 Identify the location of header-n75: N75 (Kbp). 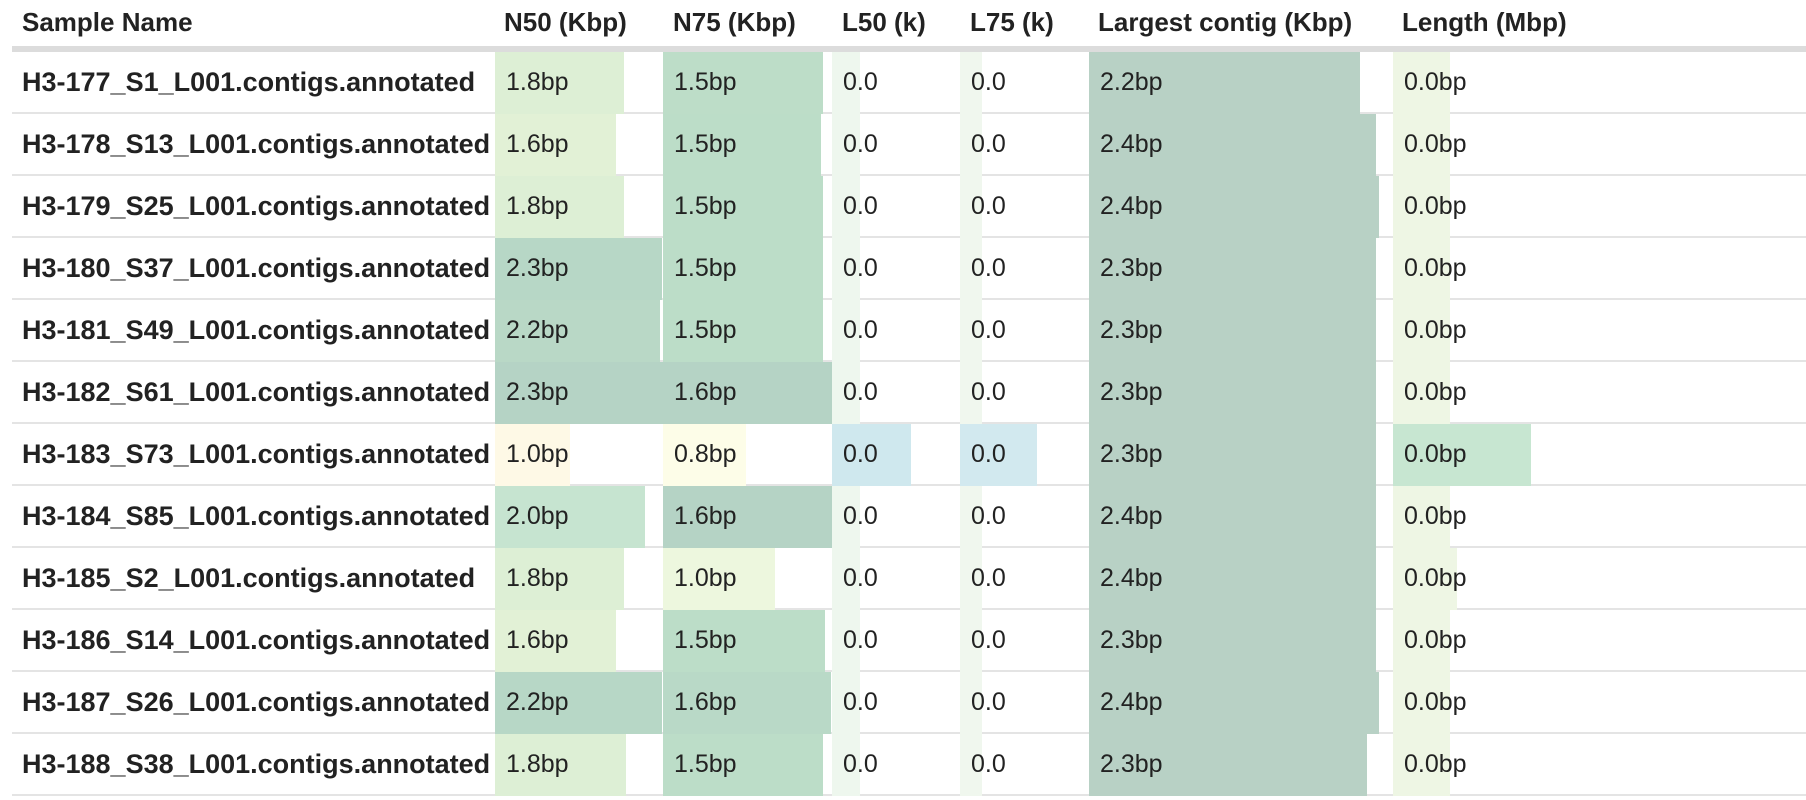
(734, 22).